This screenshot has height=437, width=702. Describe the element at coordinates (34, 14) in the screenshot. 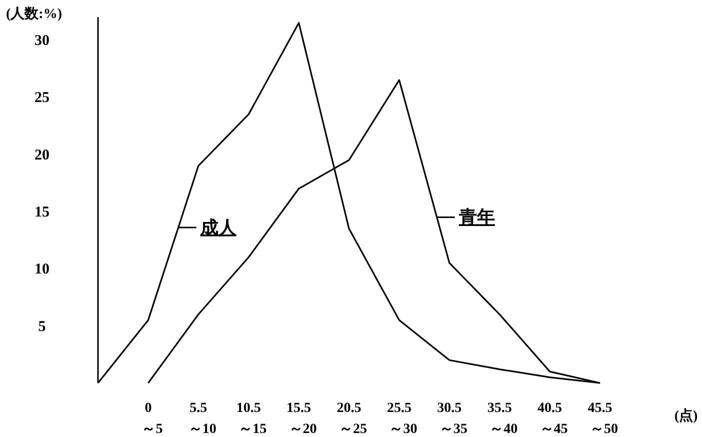

I see `ylabel: (人数:%)` at that location.